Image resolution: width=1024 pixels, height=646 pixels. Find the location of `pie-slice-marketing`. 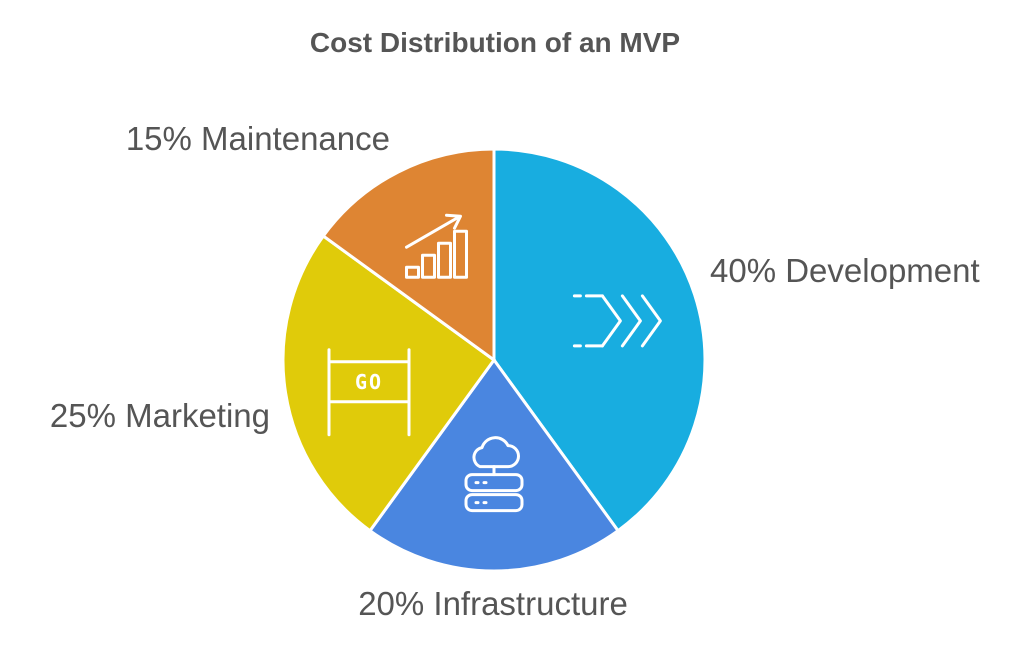

pie-slice-marketing is located at coordinates (389, 383).